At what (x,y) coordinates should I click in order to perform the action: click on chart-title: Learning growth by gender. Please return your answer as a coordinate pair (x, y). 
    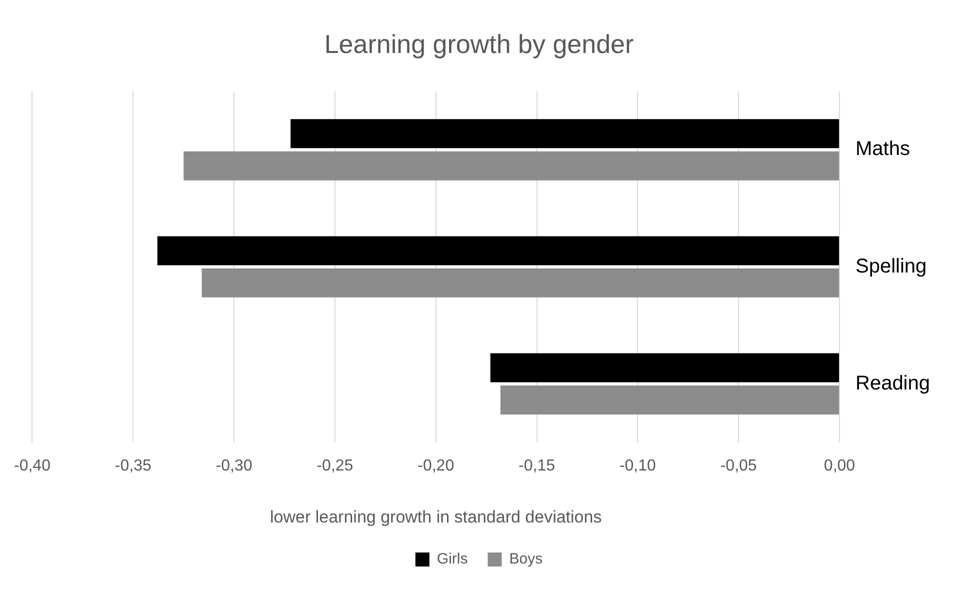
    Looking at the image, I should click on (479, 43).